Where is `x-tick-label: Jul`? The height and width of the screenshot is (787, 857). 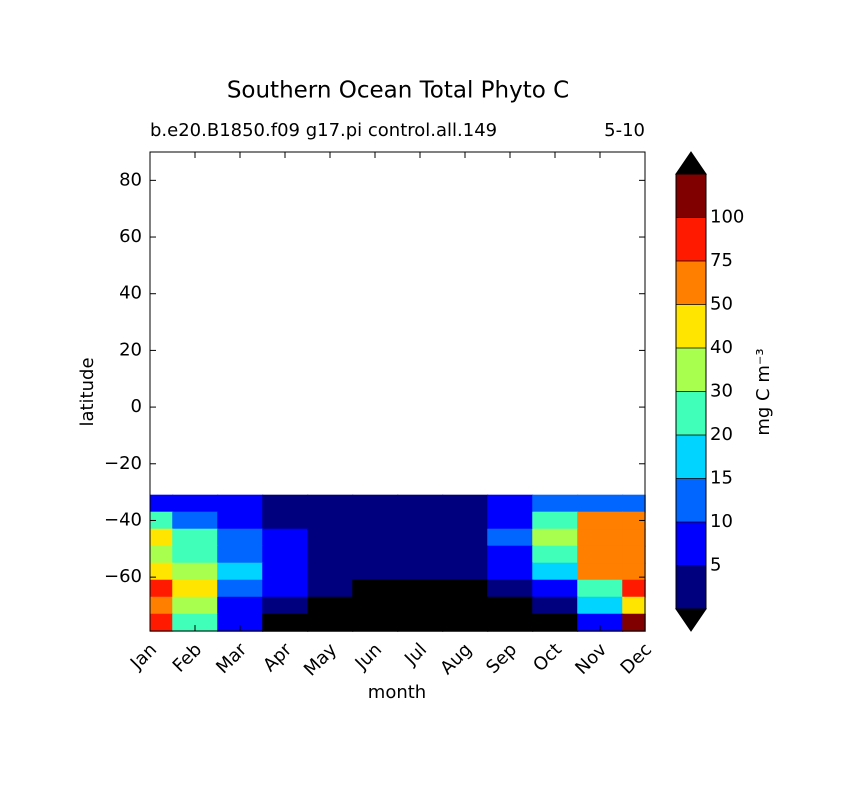
x-tick-label: Jul is located at coordinates (415, 654).